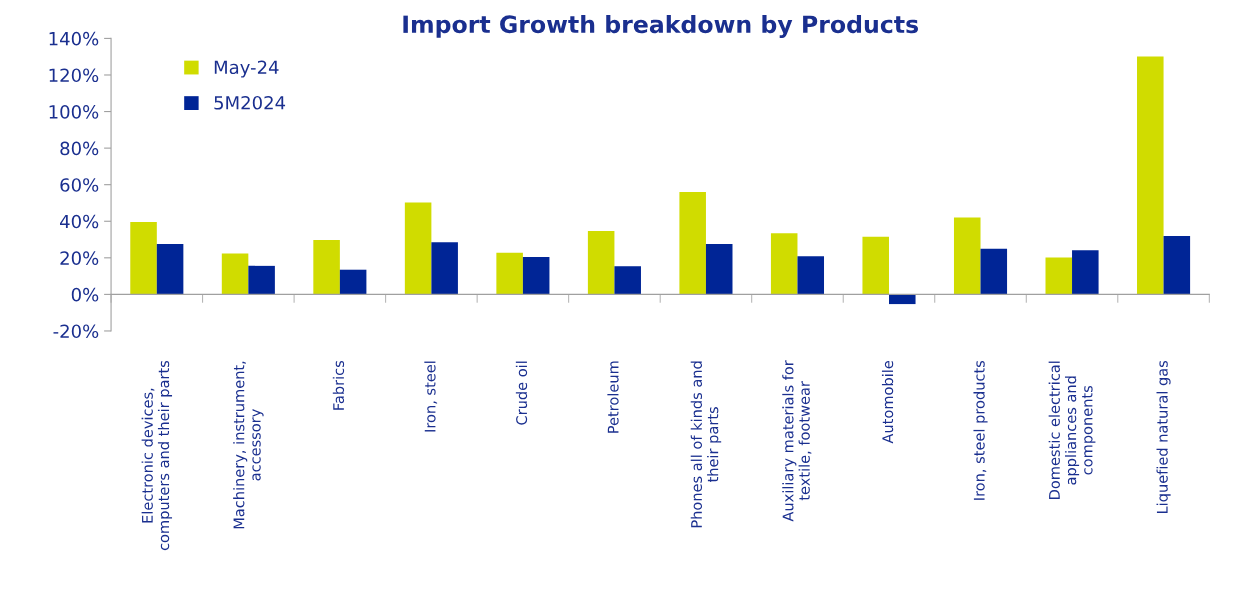 This screenshot has width=1234, height=591. I want to click on y-tick-label: 80%, so click(79, 148).